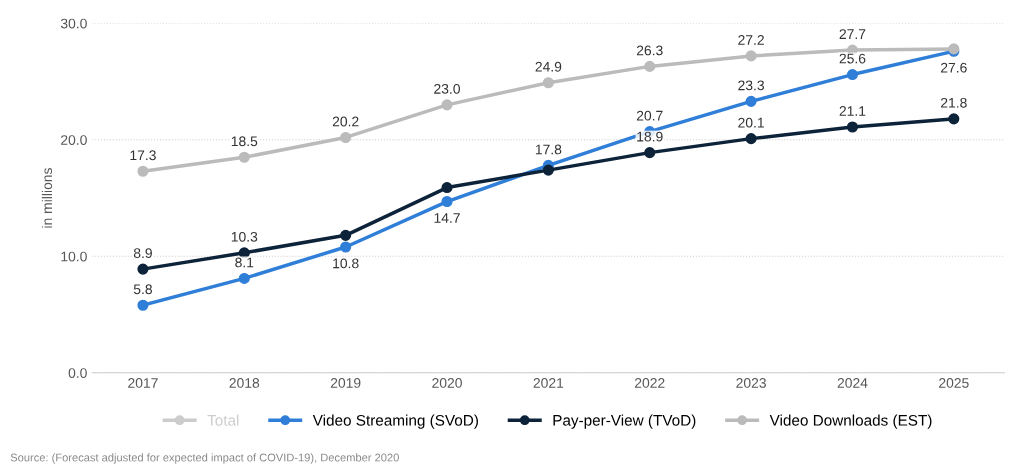 The height and width of the screenshot is (466, 1025). Describe the element at coordinates (649, 50) in the screenshot. I see `data-label: 26.3` at that location.